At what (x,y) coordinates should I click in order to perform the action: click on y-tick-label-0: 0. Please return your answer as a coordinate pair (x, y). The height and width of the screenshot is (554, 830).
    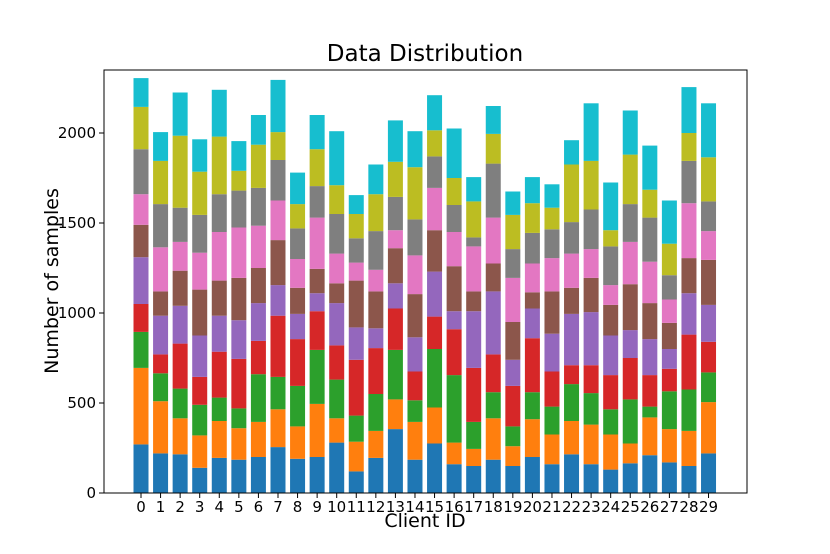
    Looking at the image, I should click on (91, 493).